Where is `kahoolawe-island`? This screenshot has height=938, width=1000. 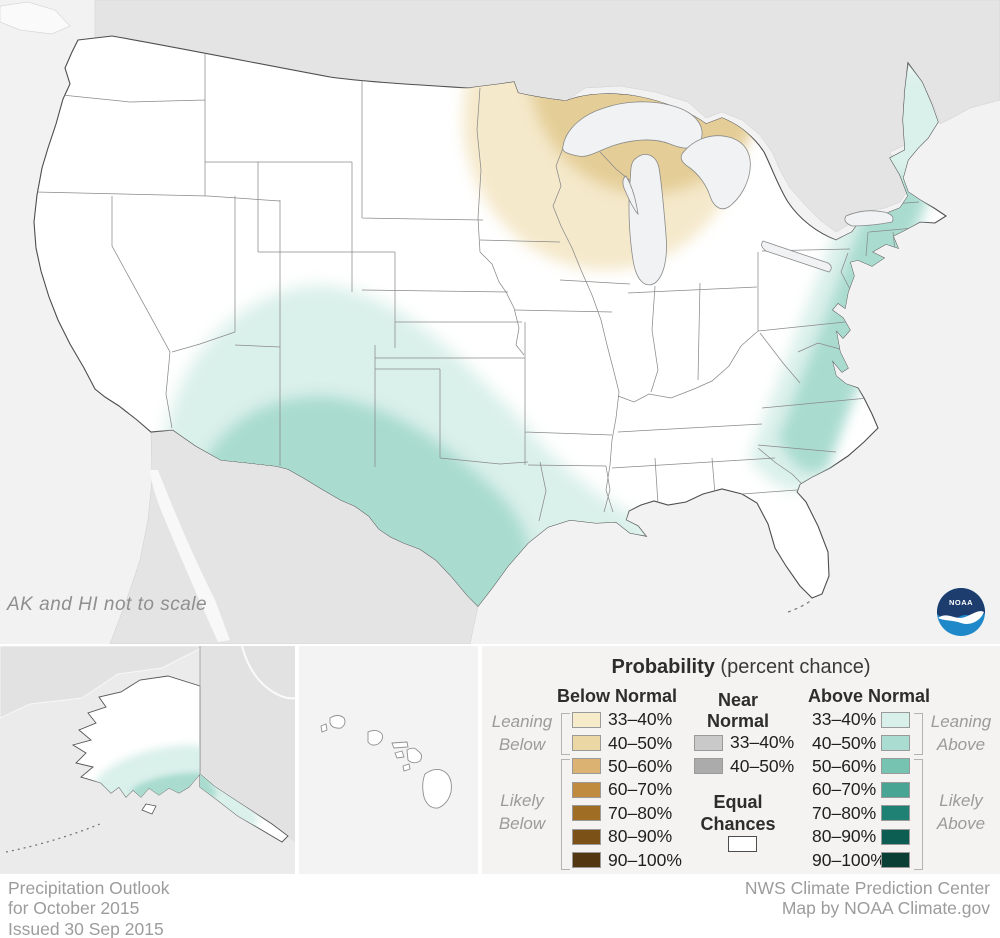
kahoolawe-island is located at coordinates (406, 767).